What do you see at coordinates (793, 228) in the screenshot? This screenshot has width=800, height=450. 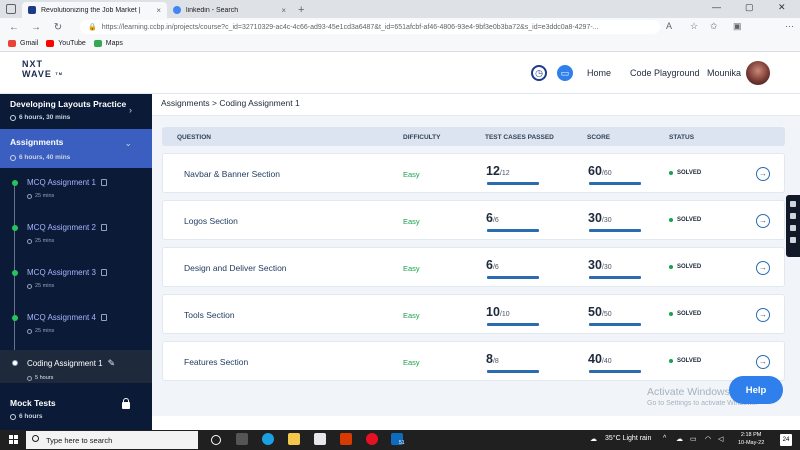 I see `gallery-icon` at bounding box center [793, 228].